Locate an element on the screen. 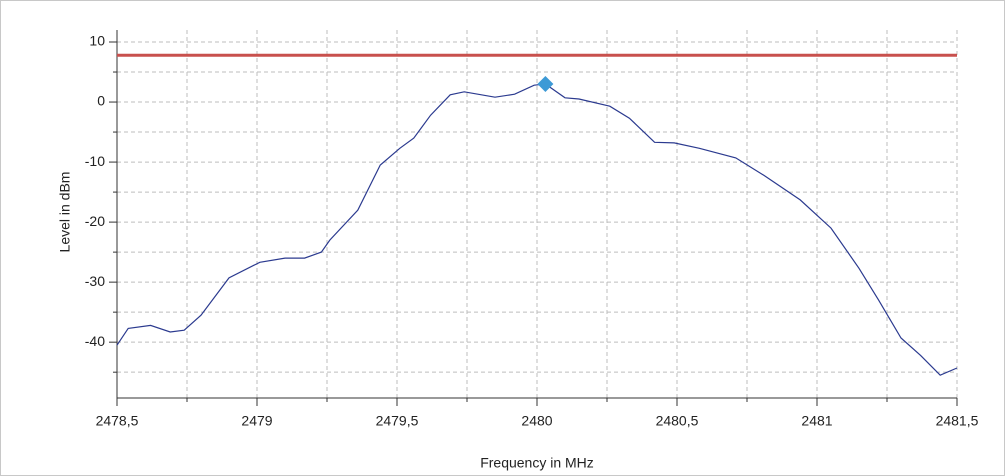 The image size is (1005, 476). y-tick-label: -30 is located at coordinates (95, 281).